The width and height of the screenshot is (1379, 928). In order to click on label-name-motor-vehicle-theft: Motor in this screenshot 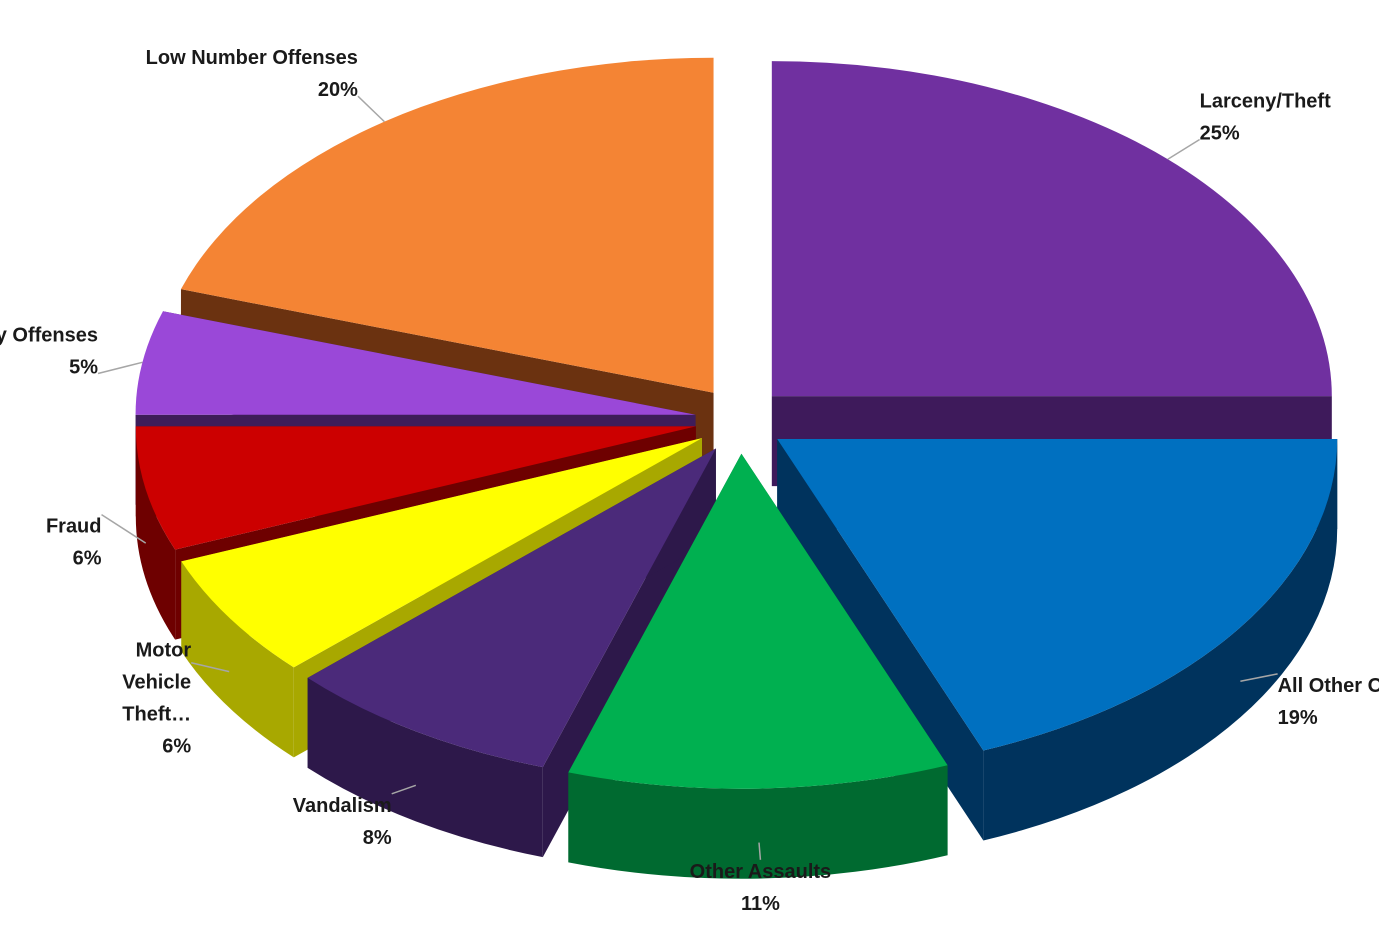, I will do `click(164, 651)`.